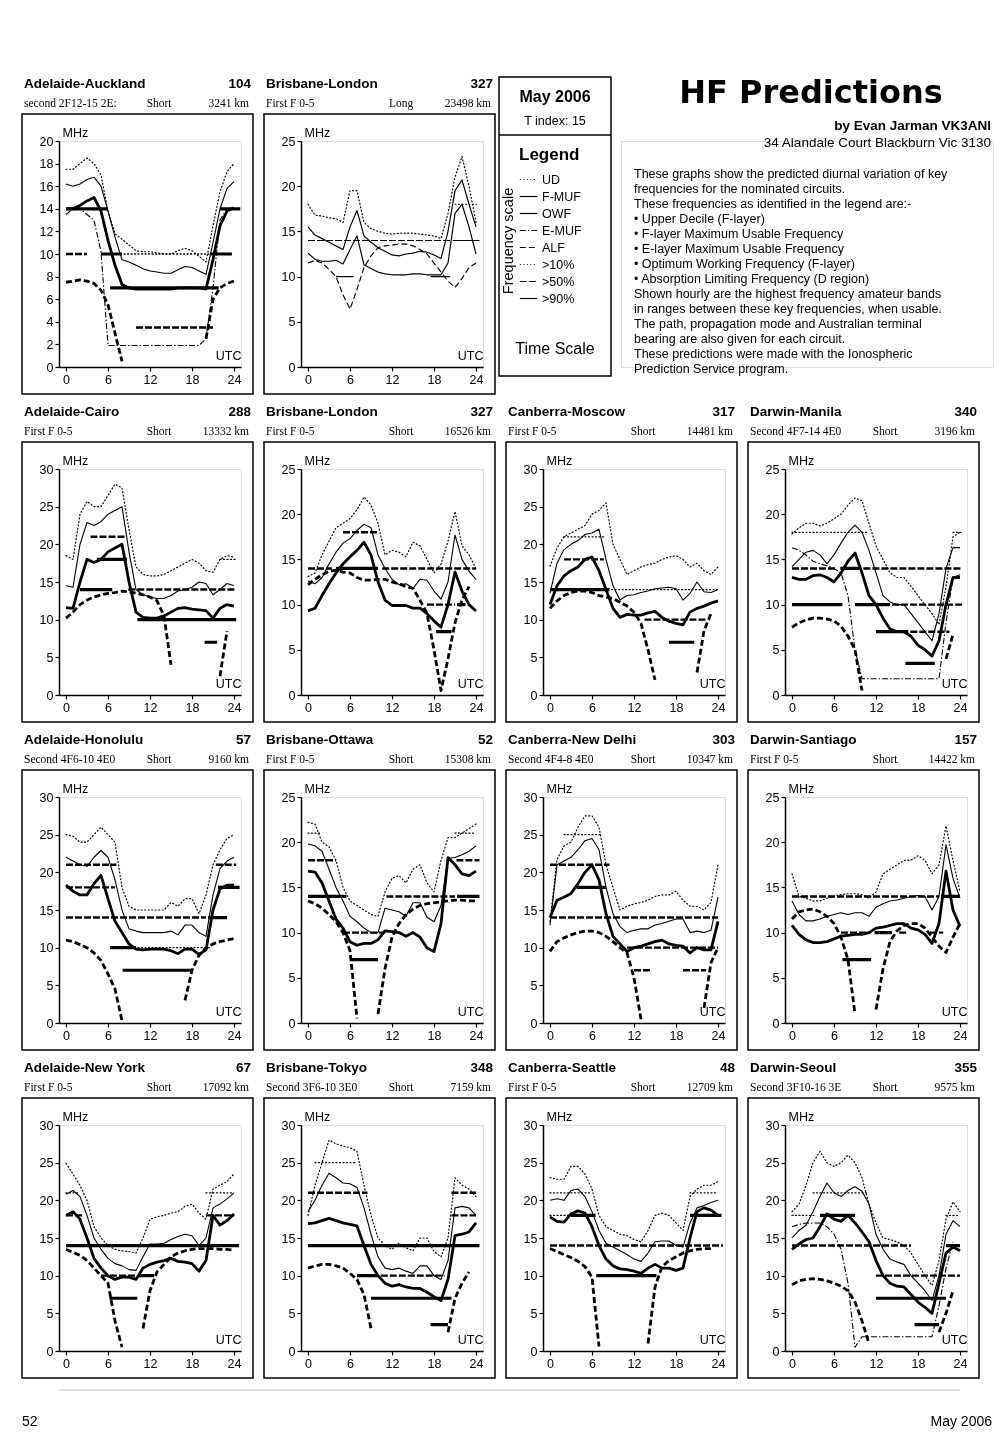 The image size is (1000, 1434). I want to click on text: 17092 km, so click(226, 1087).